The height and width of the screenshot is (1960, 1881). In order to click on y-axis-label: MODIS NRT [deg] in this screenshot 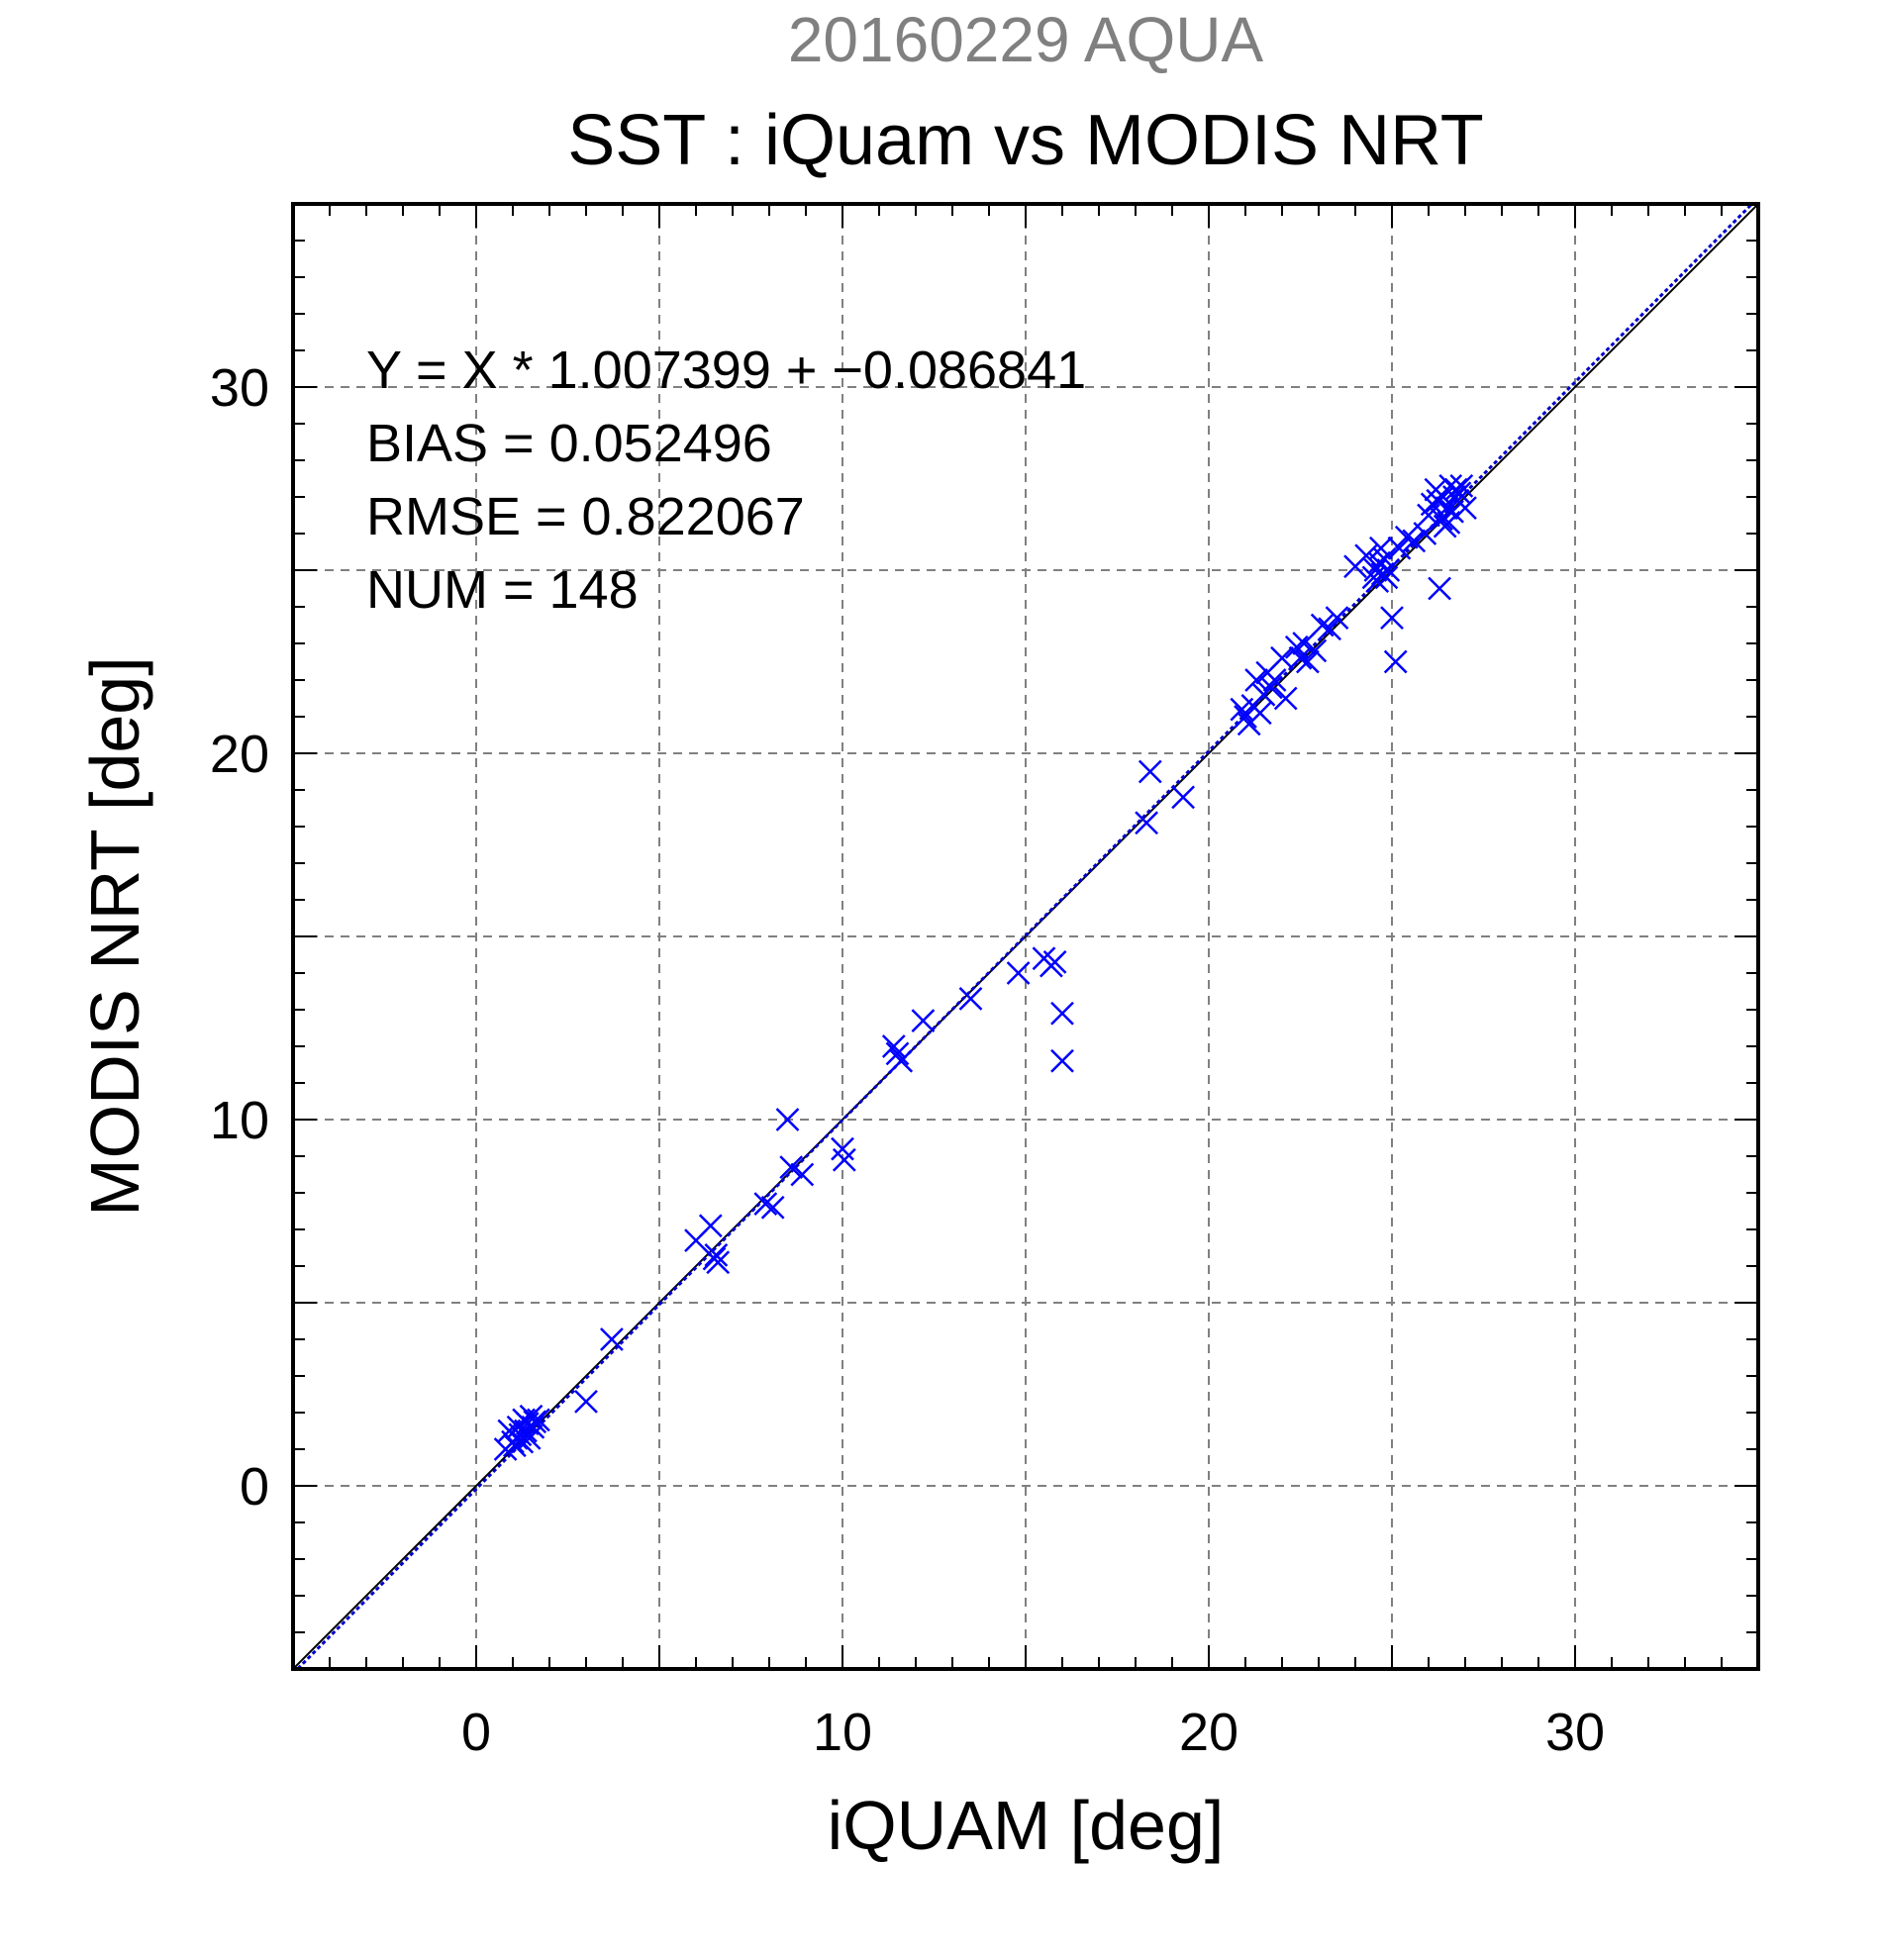, I will do `click(114, 936)`.